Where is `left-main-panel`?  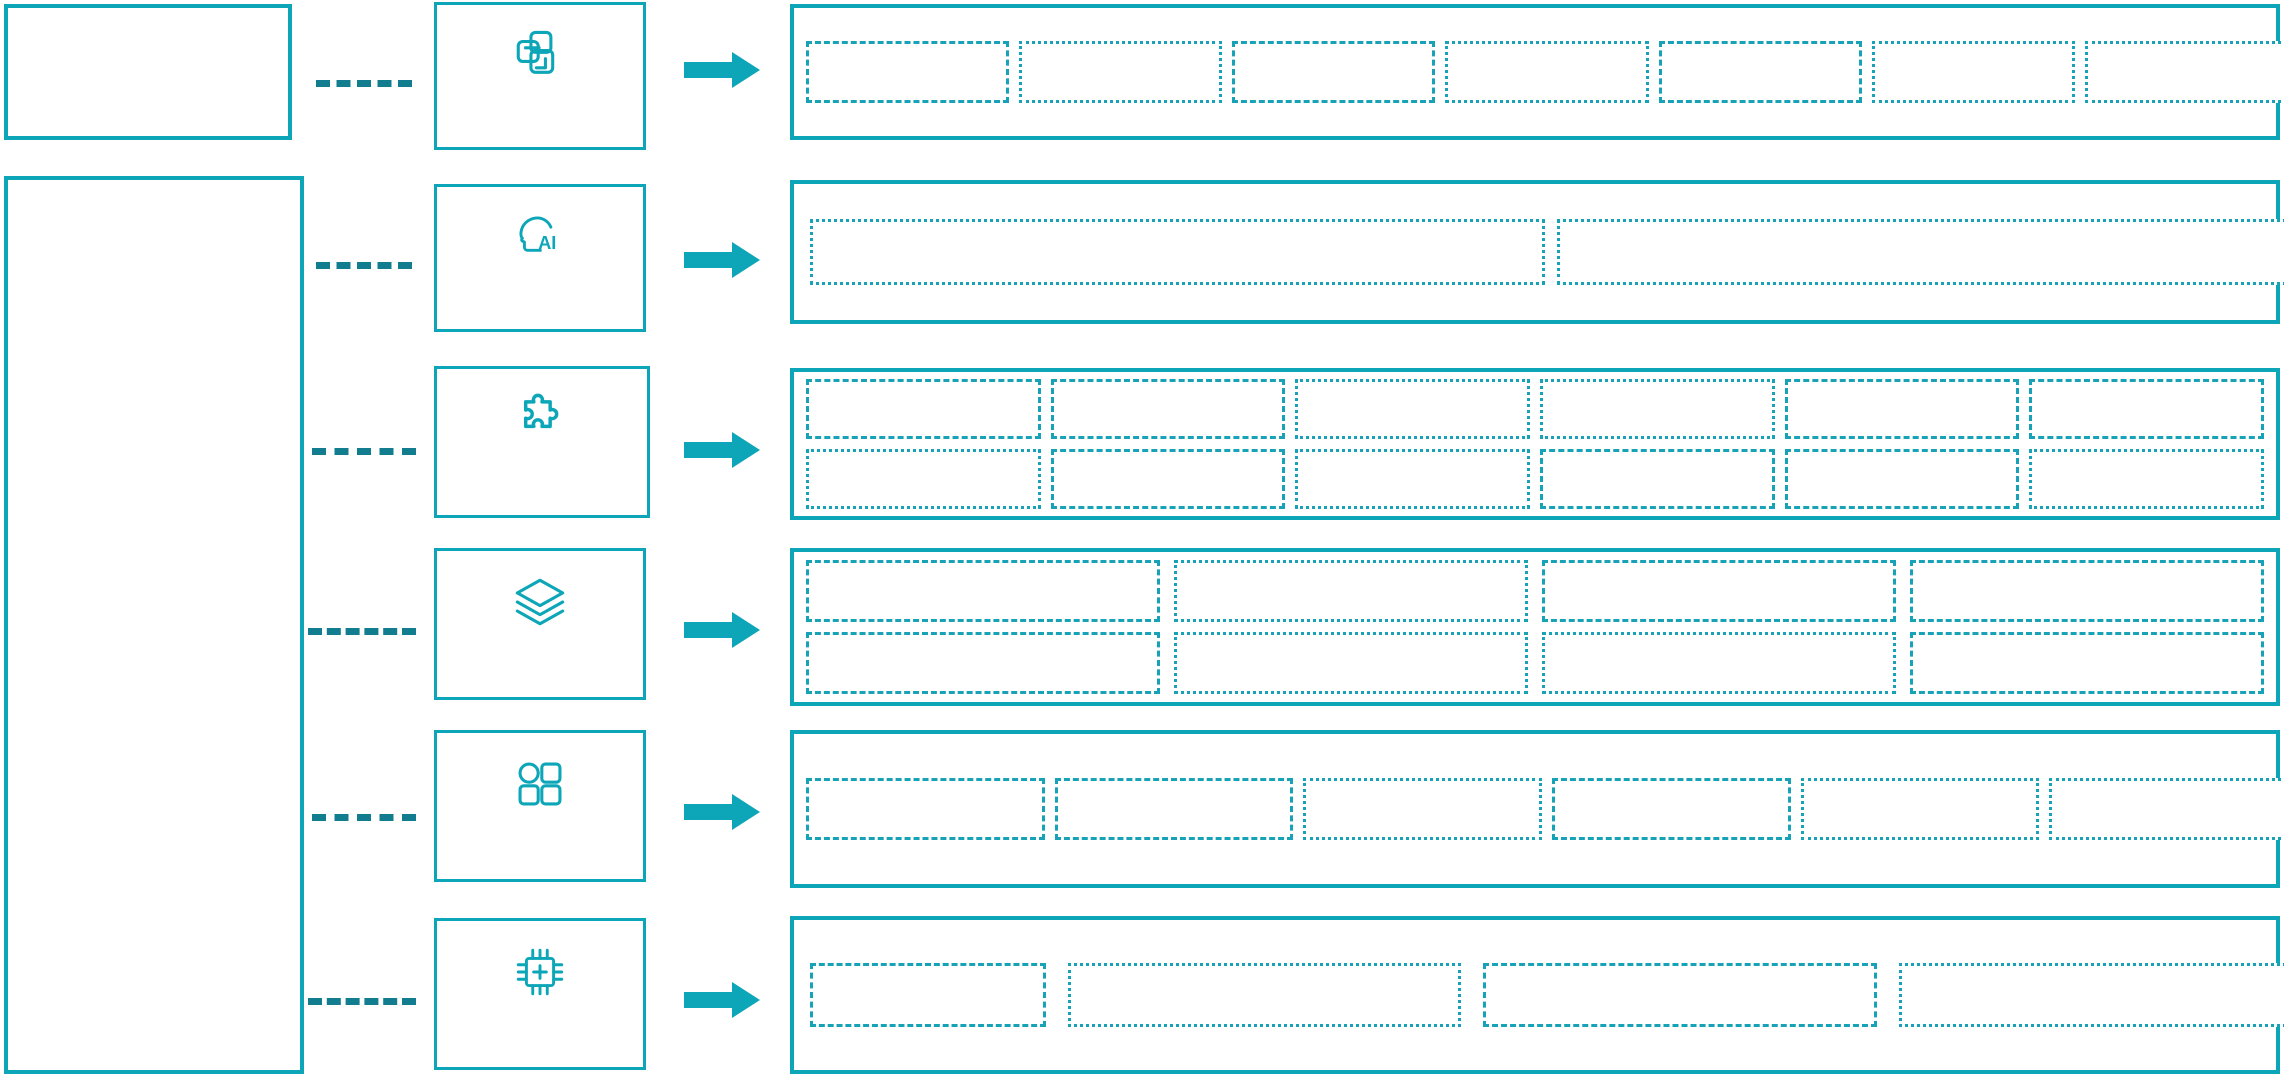
left-main-panel is located at coordinates (154, 625).